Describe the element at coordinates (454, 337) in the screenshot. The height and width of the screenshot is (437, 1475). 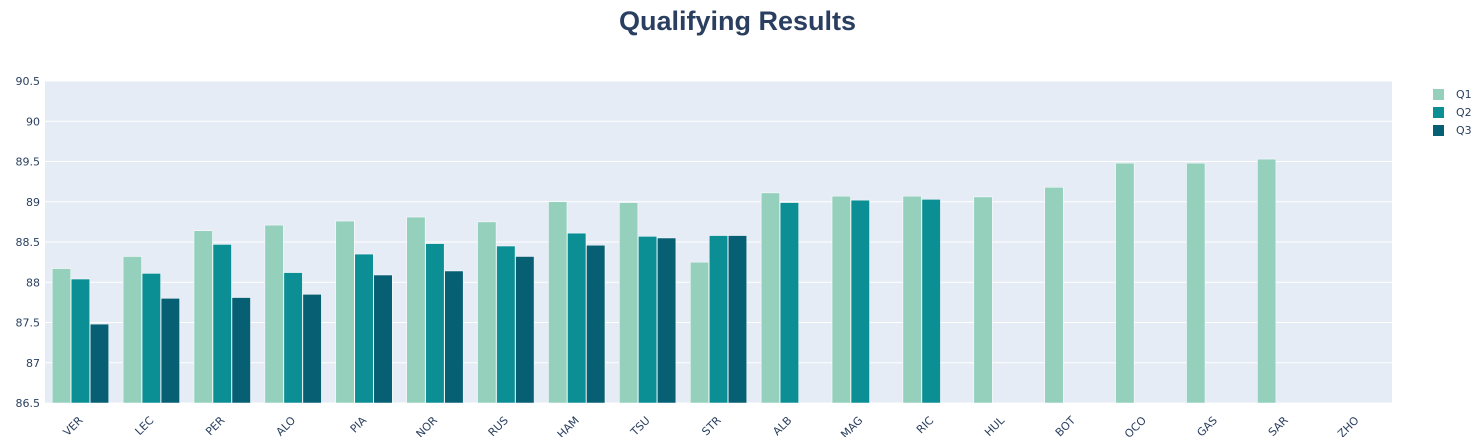
I see `bar-q3-nor` at that location.